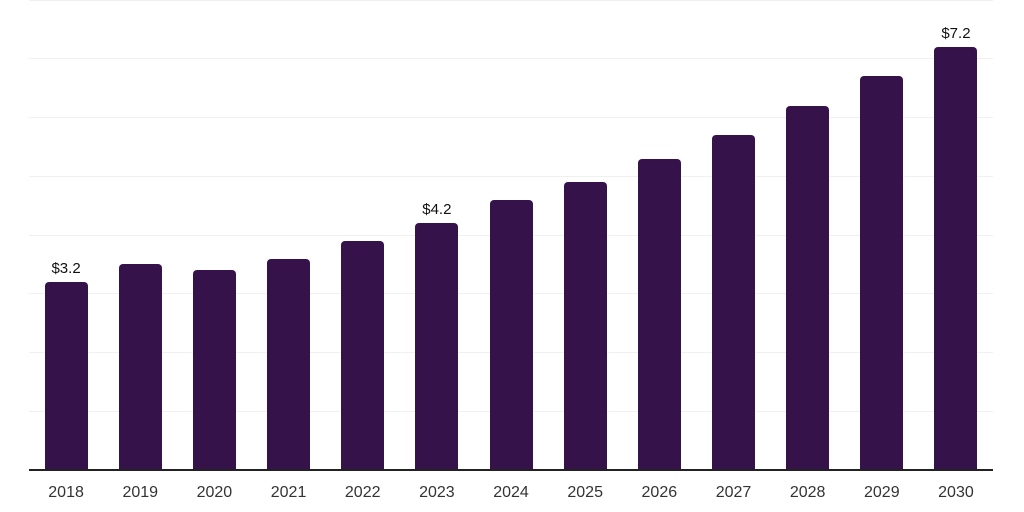 The image size is (1024, 512). What do you see at coordinates (140, 235) in the screenshot?
I see `bar-group-2019` at bounding box center [140, 235].